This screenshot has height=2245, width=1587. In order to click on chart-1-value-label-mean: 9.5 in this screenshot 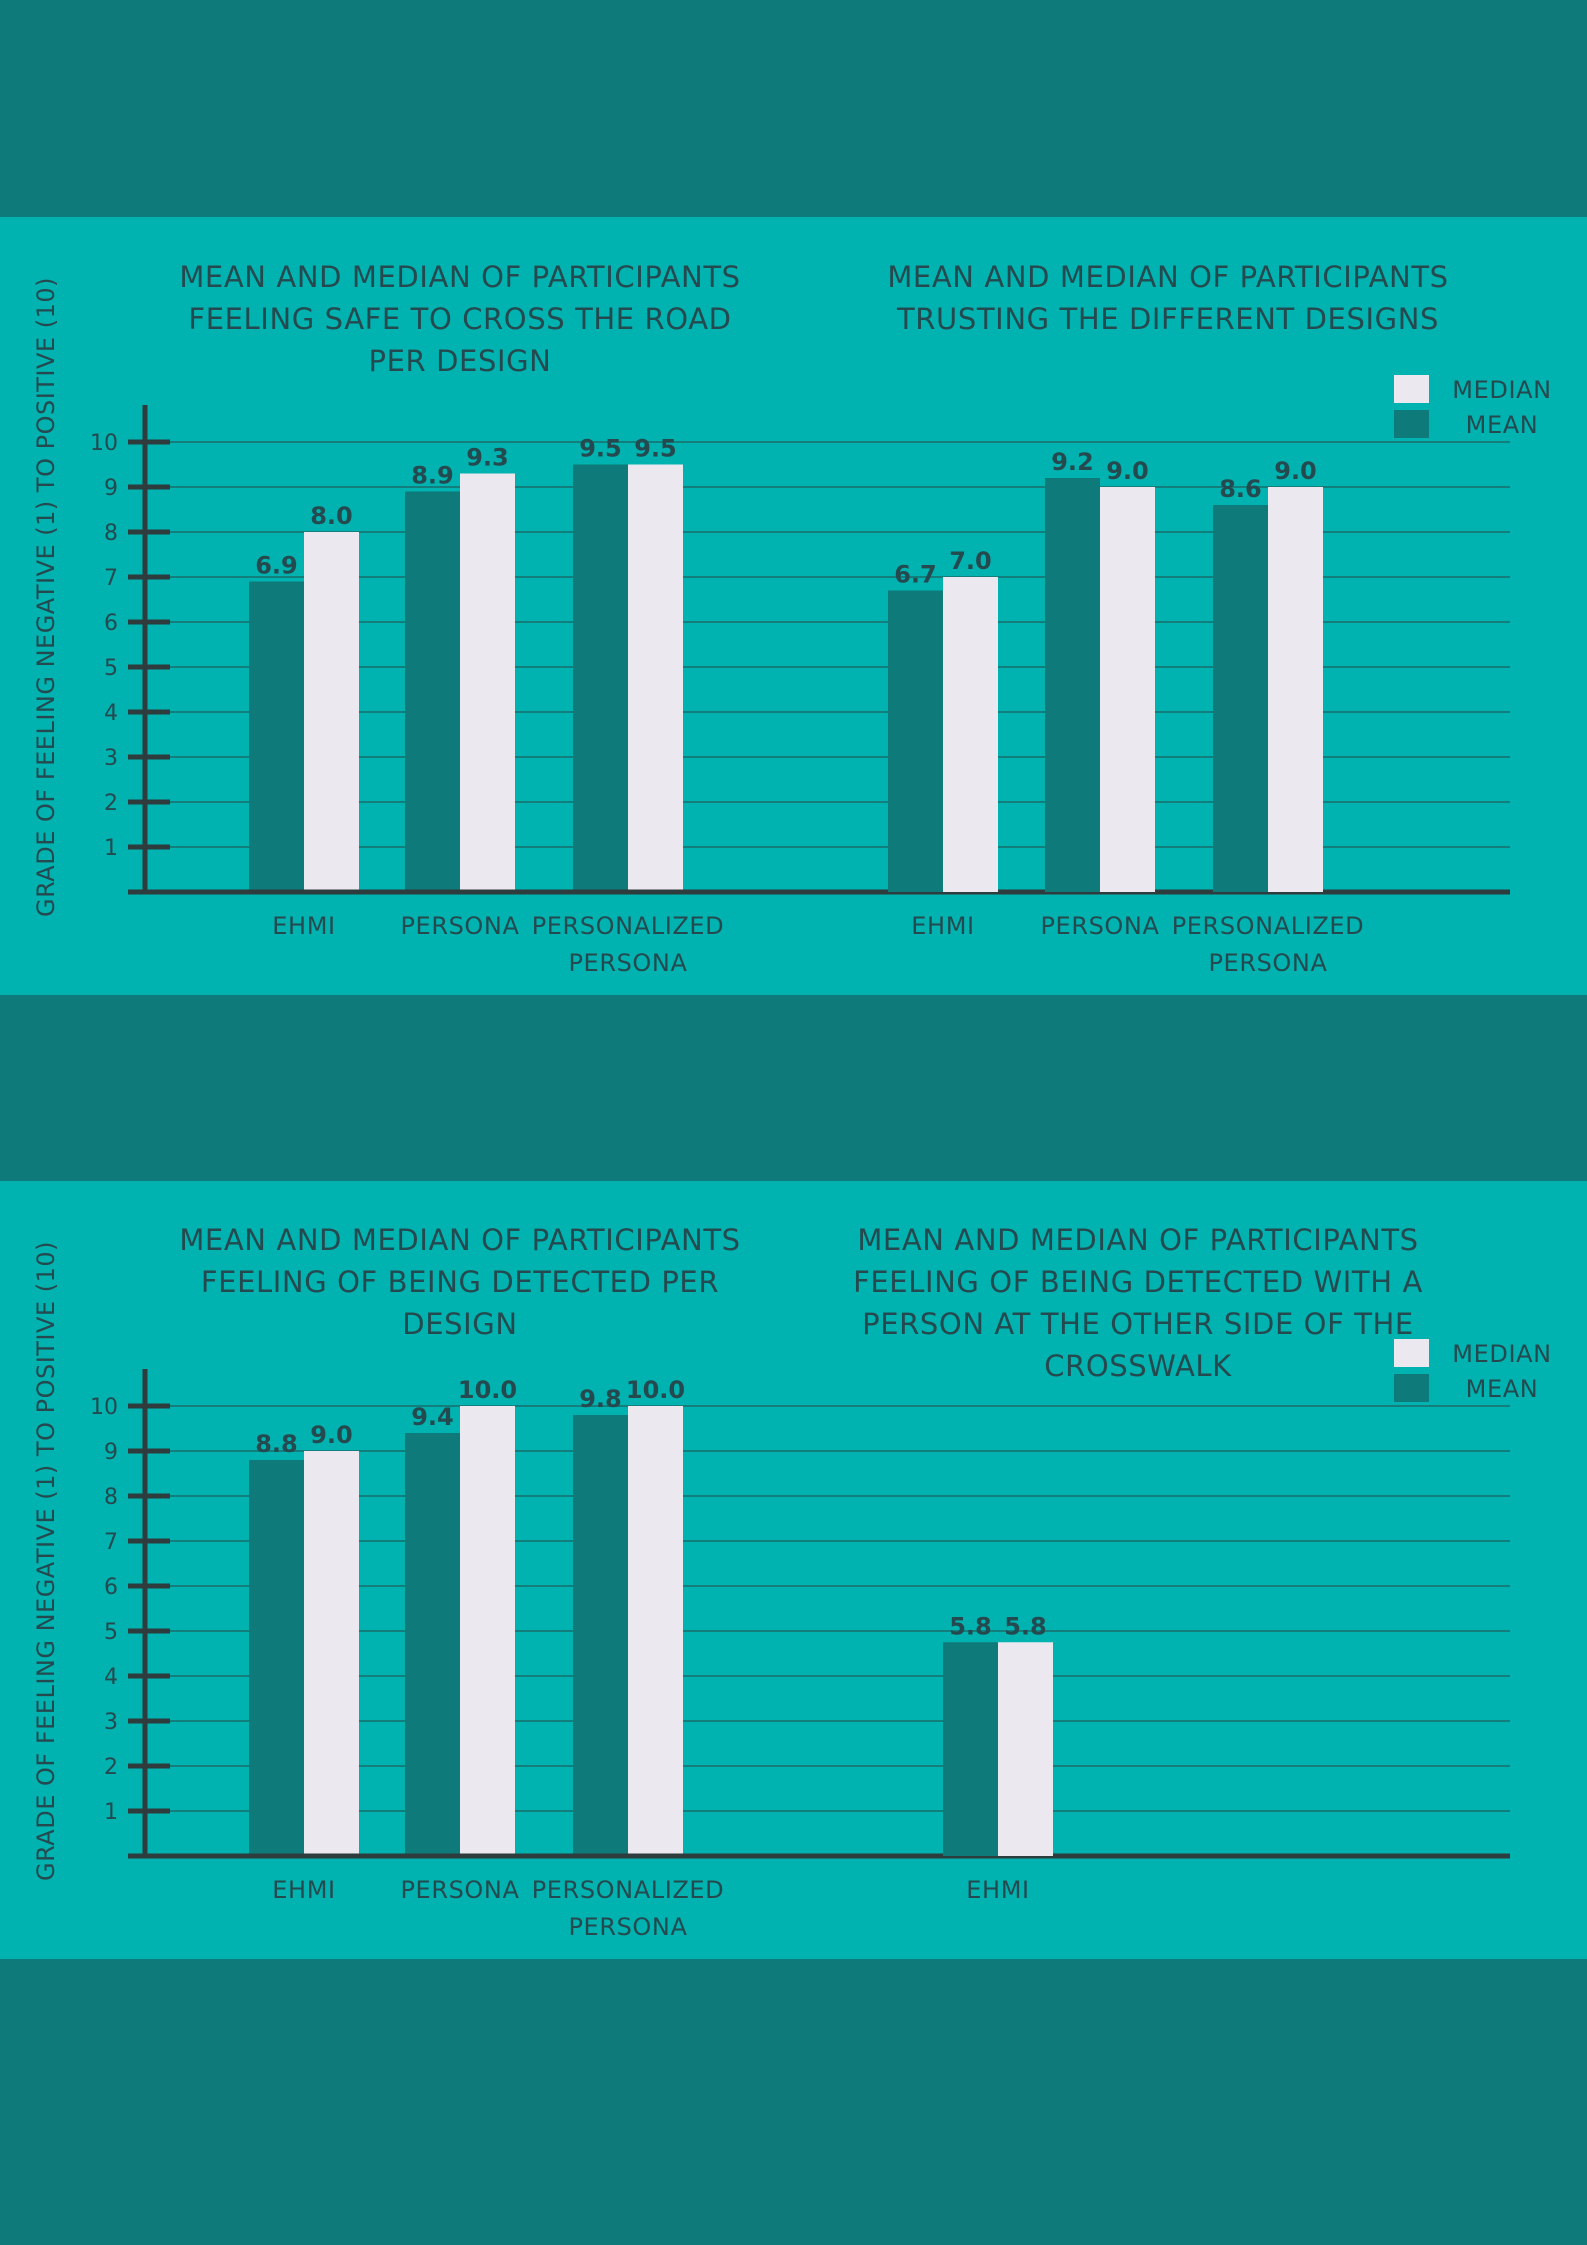, I will do `click(600, 449)`.